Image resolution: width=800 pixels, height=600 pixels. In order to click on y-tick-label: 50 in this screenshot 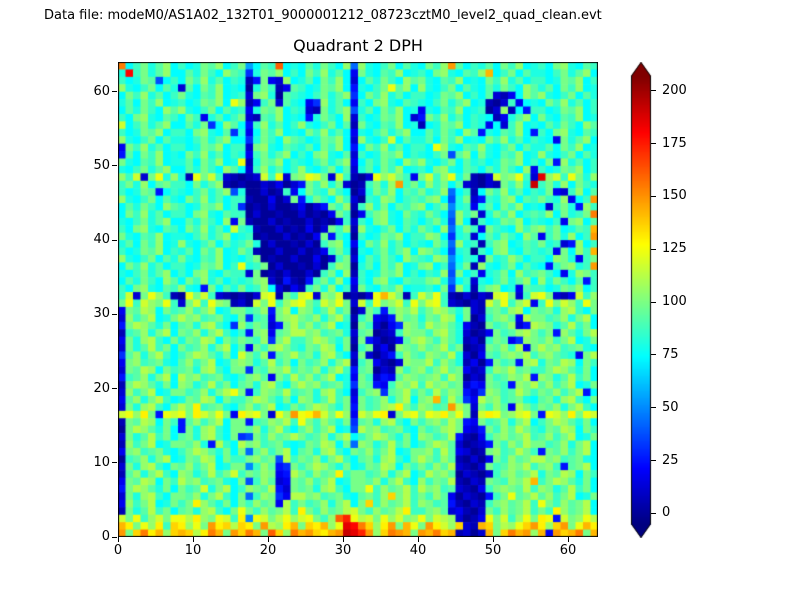, I will do `click(101, 165)`.